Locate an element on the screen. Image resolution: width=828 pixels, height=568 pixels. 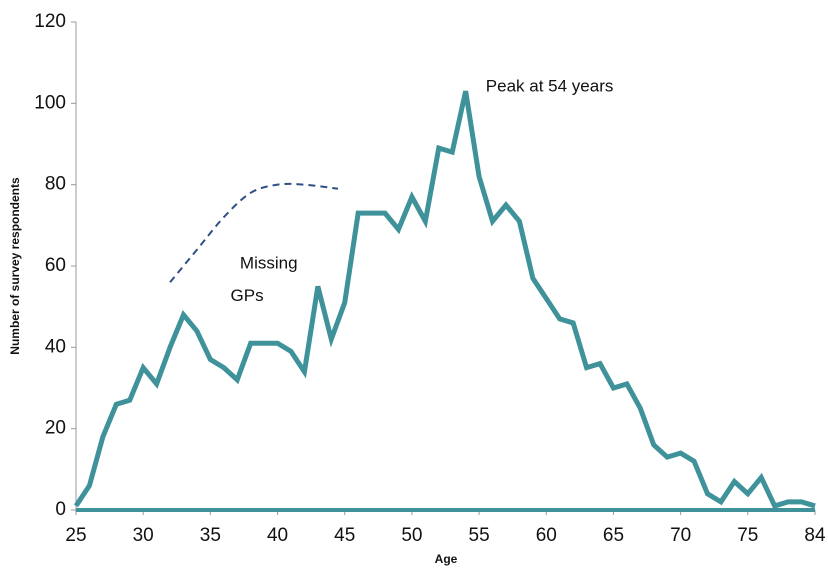
x-tick-label: 30 is located at coordinates (143, 535).